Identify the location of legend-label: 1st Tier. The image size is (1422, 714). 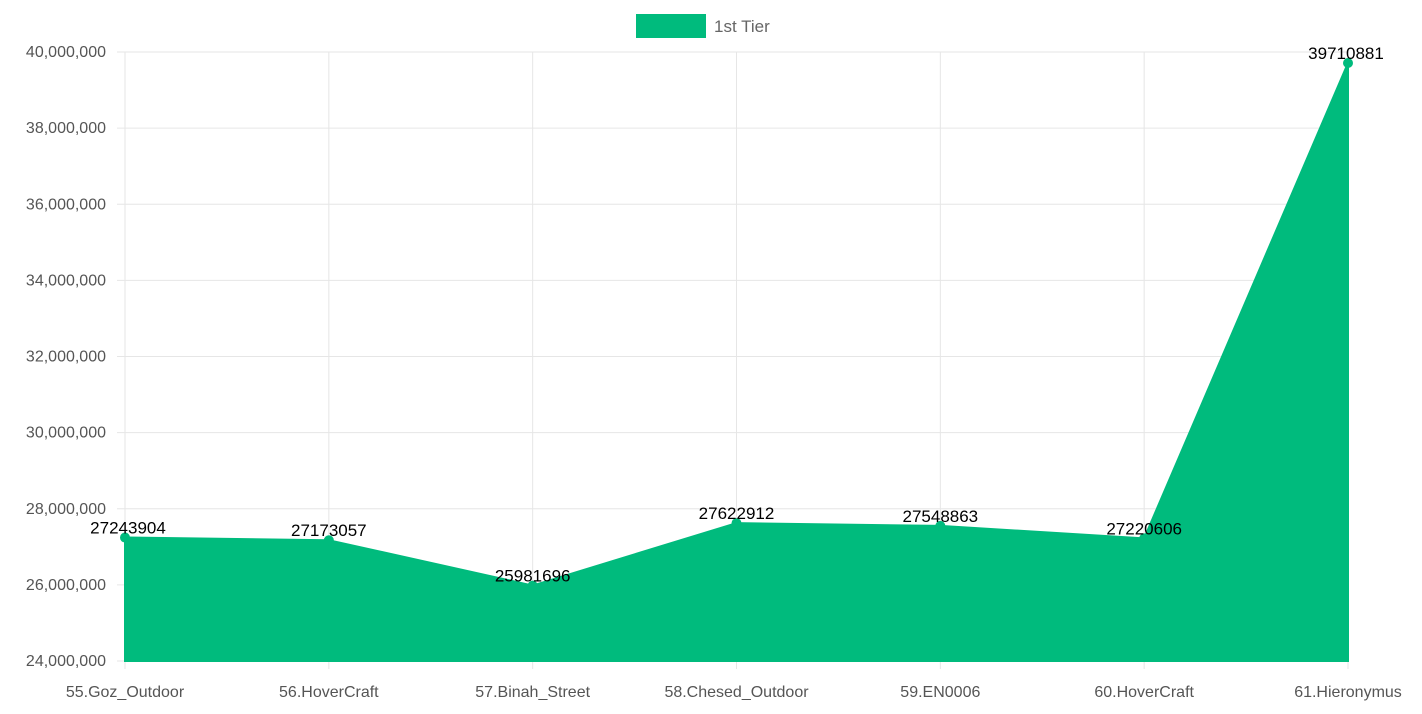
(742, 26).